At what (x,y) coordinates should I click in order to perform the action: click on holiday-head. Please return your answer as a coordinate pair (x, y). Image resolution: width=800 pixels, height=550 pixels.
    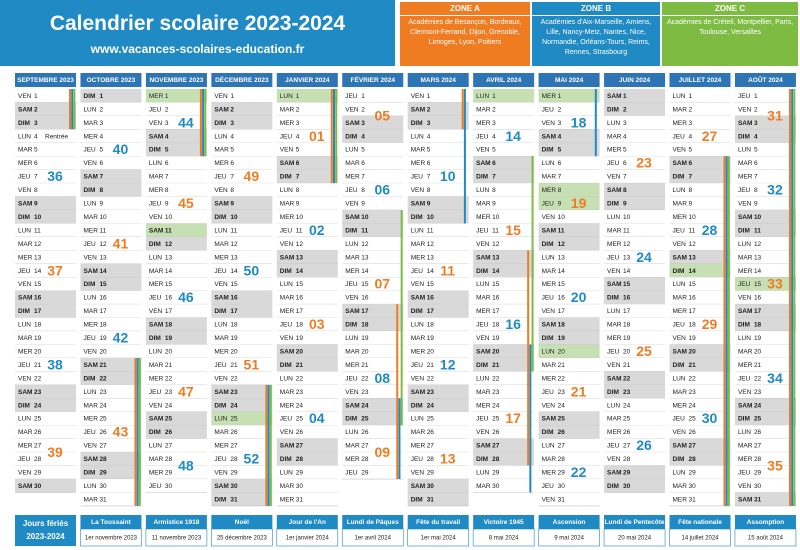
    Looking at the image, I should click on (635, 522).